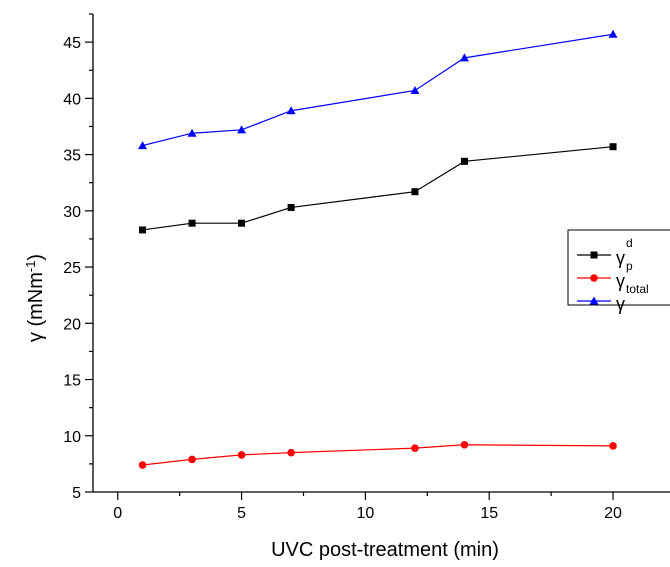  What do you see at coordinates (72, 212) in the screenshot?
I see `y-tick-label: 30` at bounding box center [72, 212].